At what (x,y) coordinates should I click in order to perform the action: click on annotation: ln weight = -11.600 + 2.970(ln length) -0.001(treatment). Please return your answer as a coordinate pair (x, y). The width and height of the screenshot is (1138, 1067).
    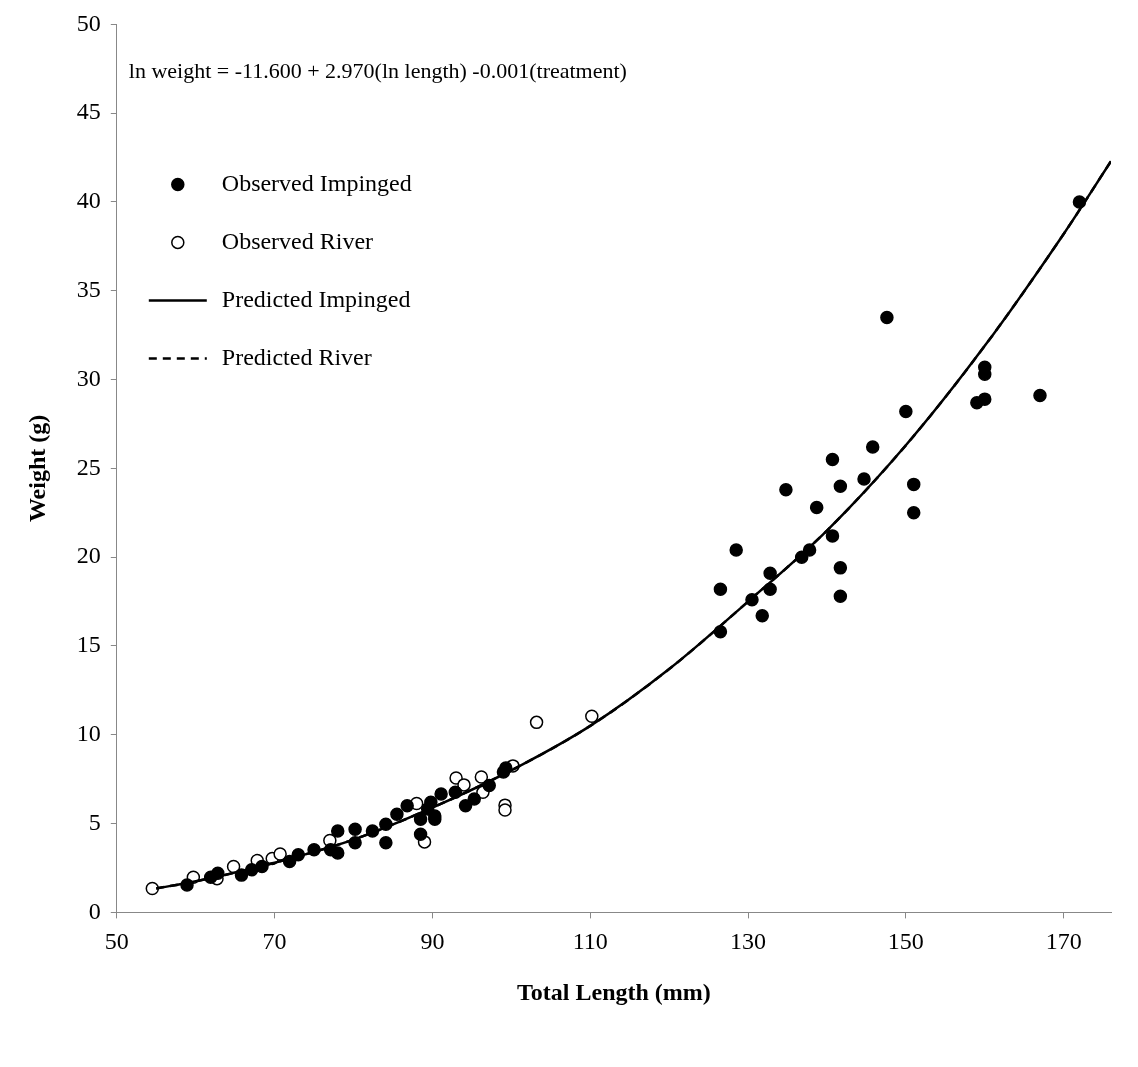
    Looking at the image, I should click on (377, 71).